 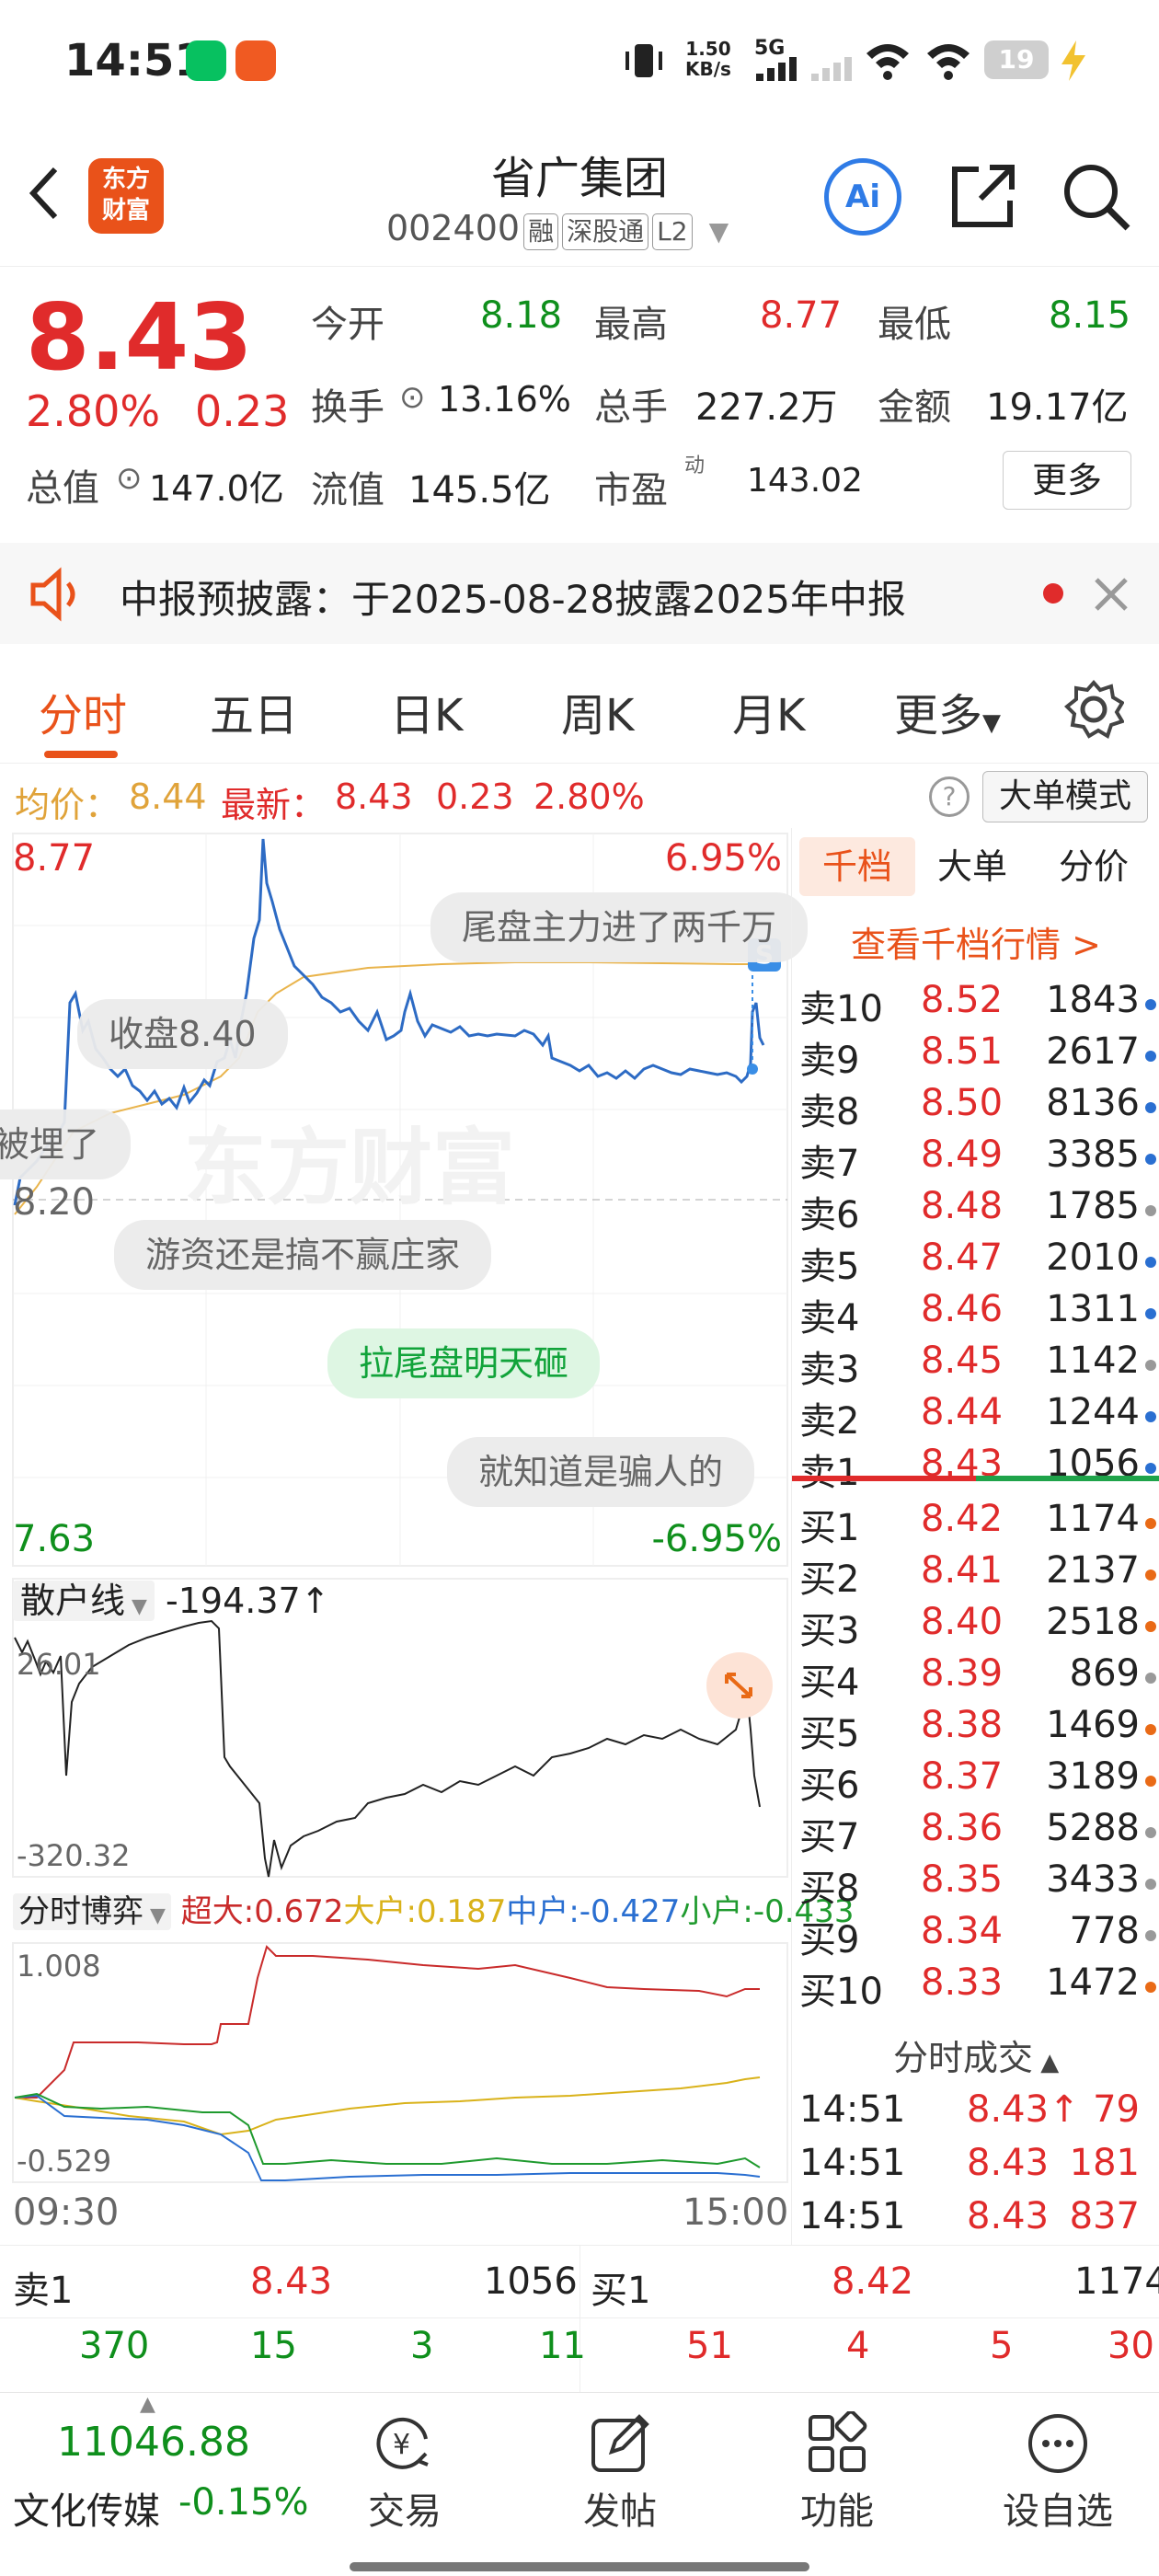 I want to click on share-icon, so click(x=982, y=197).